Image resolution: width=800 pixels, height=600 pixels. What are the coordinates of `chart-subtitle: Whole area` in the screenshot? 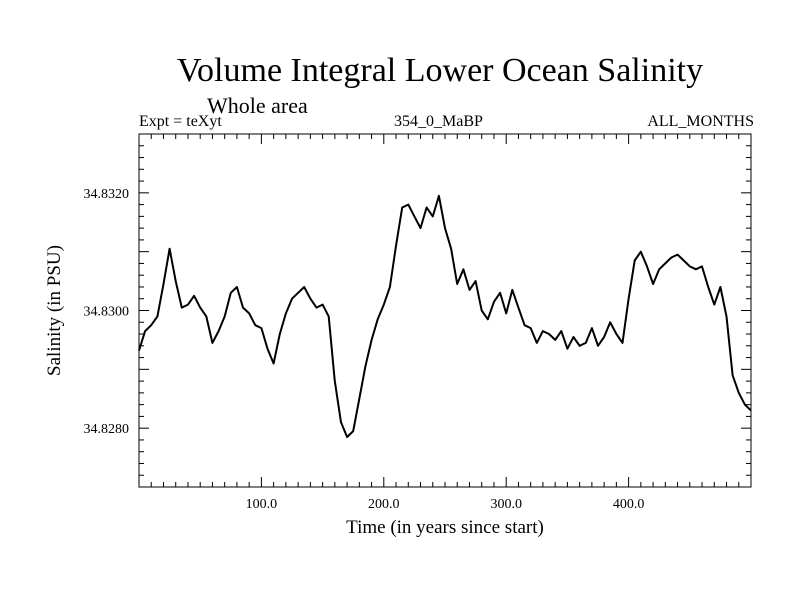 It's located at (257, 105).